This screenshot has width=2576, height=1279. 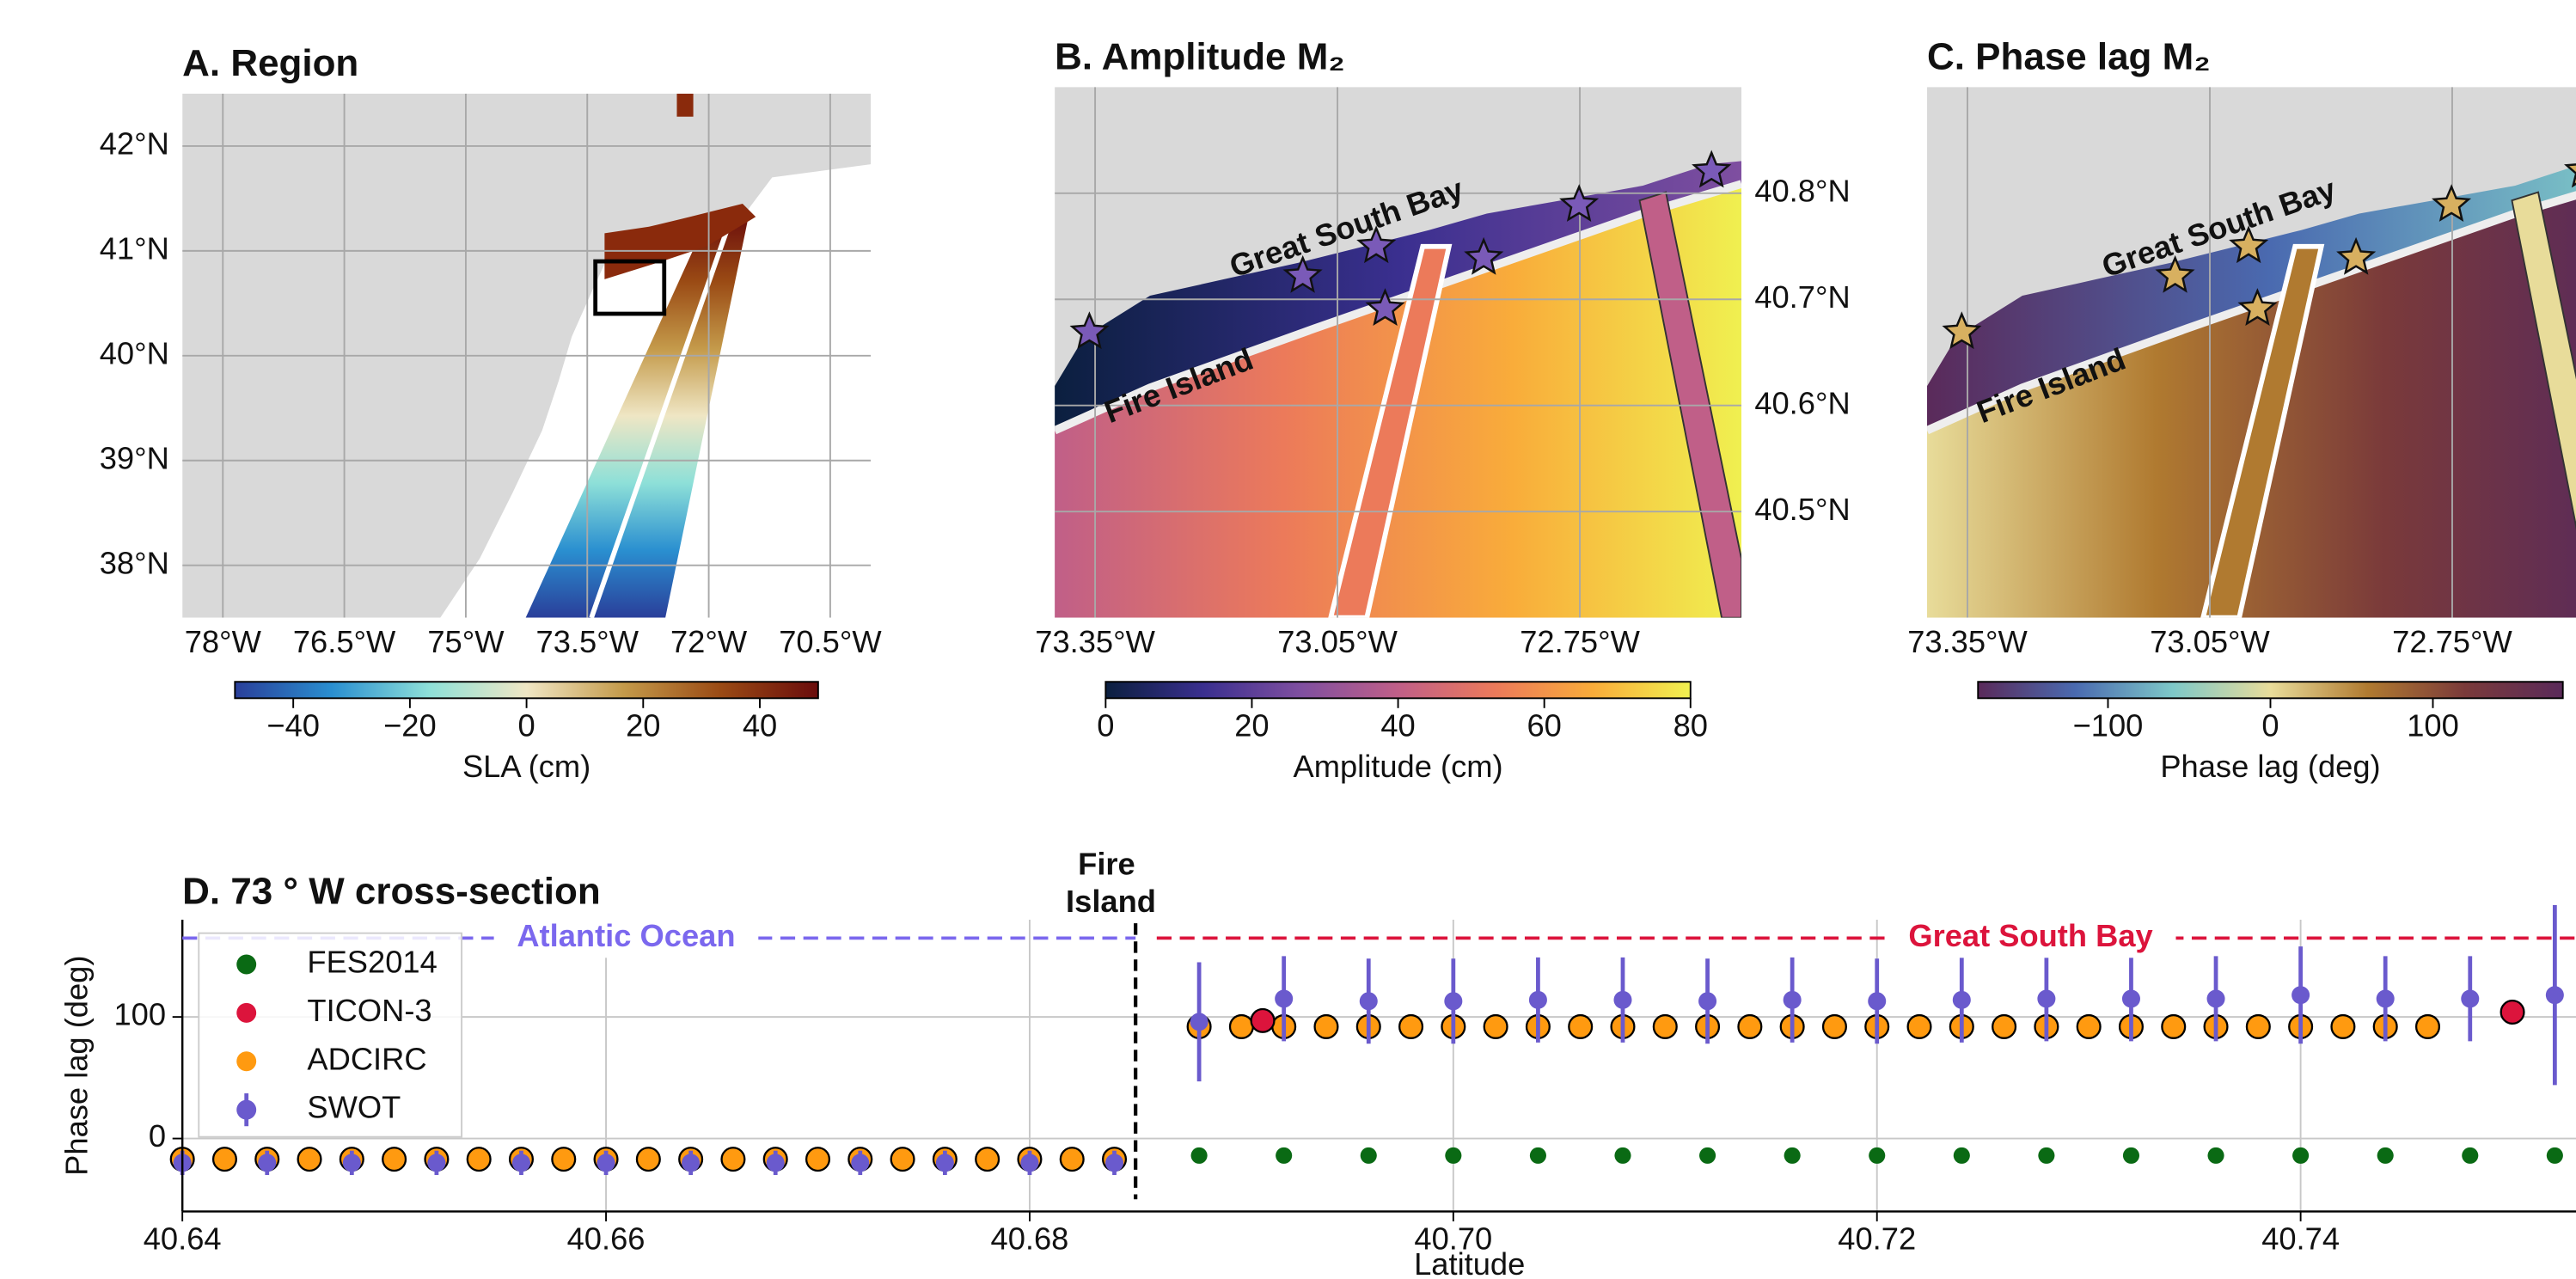 I want to click on x-tick-label: 73.05°W, so click(x=2210, y=641).